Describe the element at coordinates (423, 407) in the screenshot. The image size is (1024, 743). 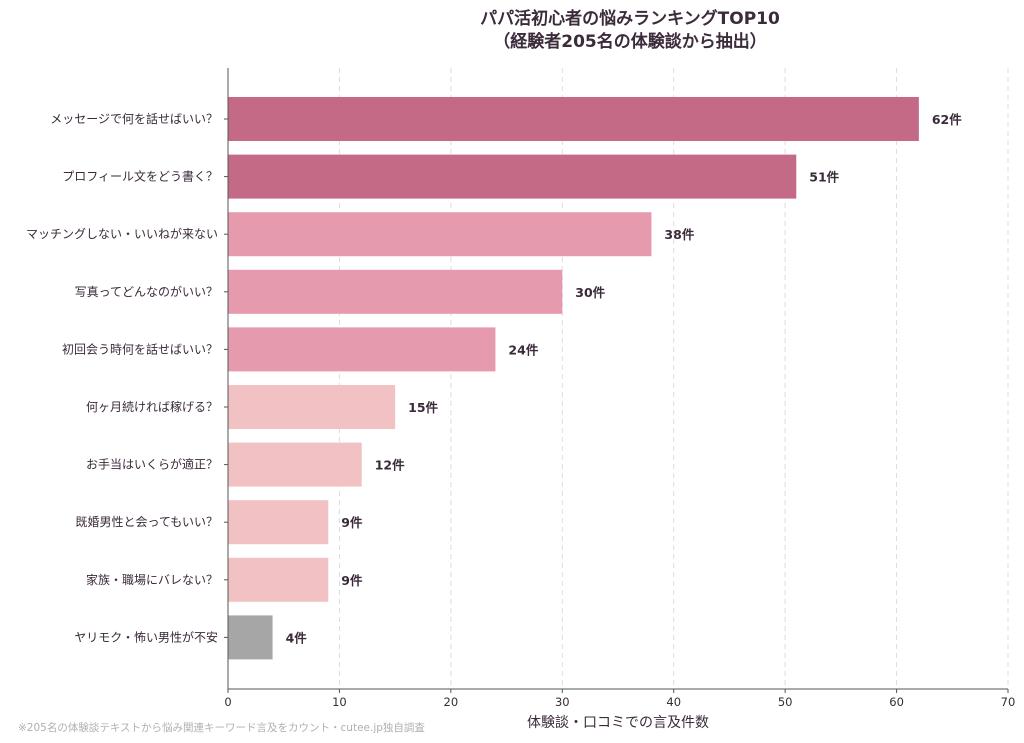
I see `value-label: 15件` at that location.